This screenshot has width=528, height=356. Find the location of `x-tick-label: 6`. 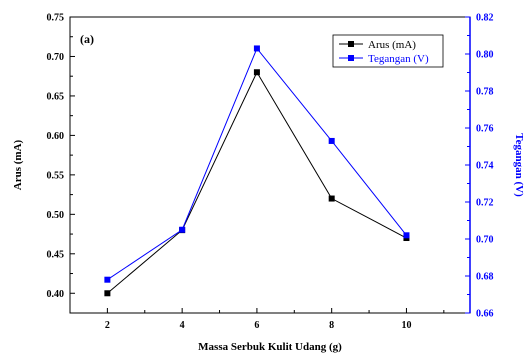

x-tick-label: 6 is located at coordinates (256, 325).